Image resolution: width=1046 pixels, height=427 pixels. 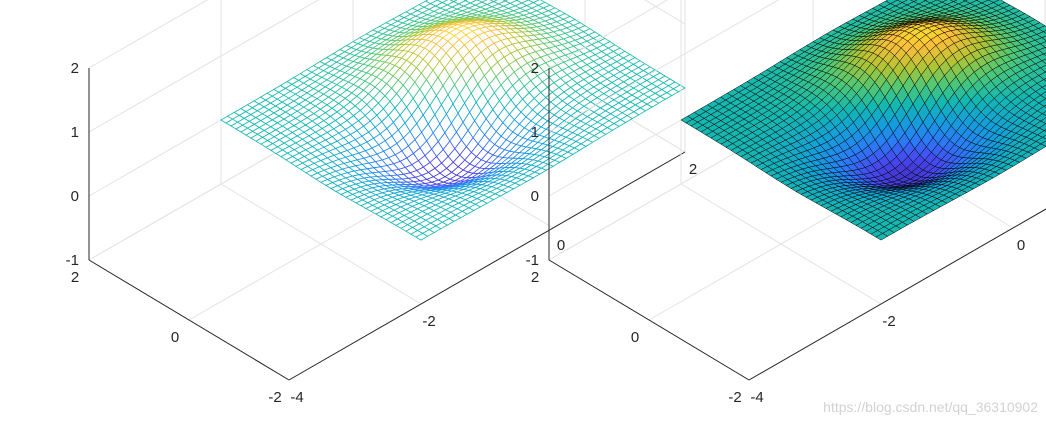 What do you see at coordinates (664, 66) in the screenshot?
I see `grid-line` at bounding box center [664, 66].